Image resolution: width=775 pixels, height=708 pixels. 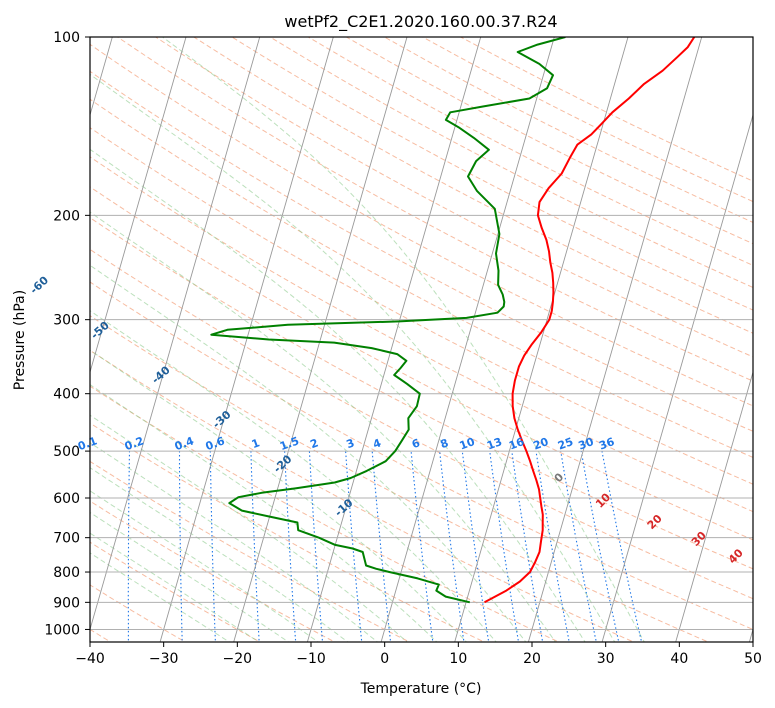 What do you see at coordinates (289, 443) in the screenshot?
I see `mixing-ratio-label: 1.5` at bounding box center [289, 443].